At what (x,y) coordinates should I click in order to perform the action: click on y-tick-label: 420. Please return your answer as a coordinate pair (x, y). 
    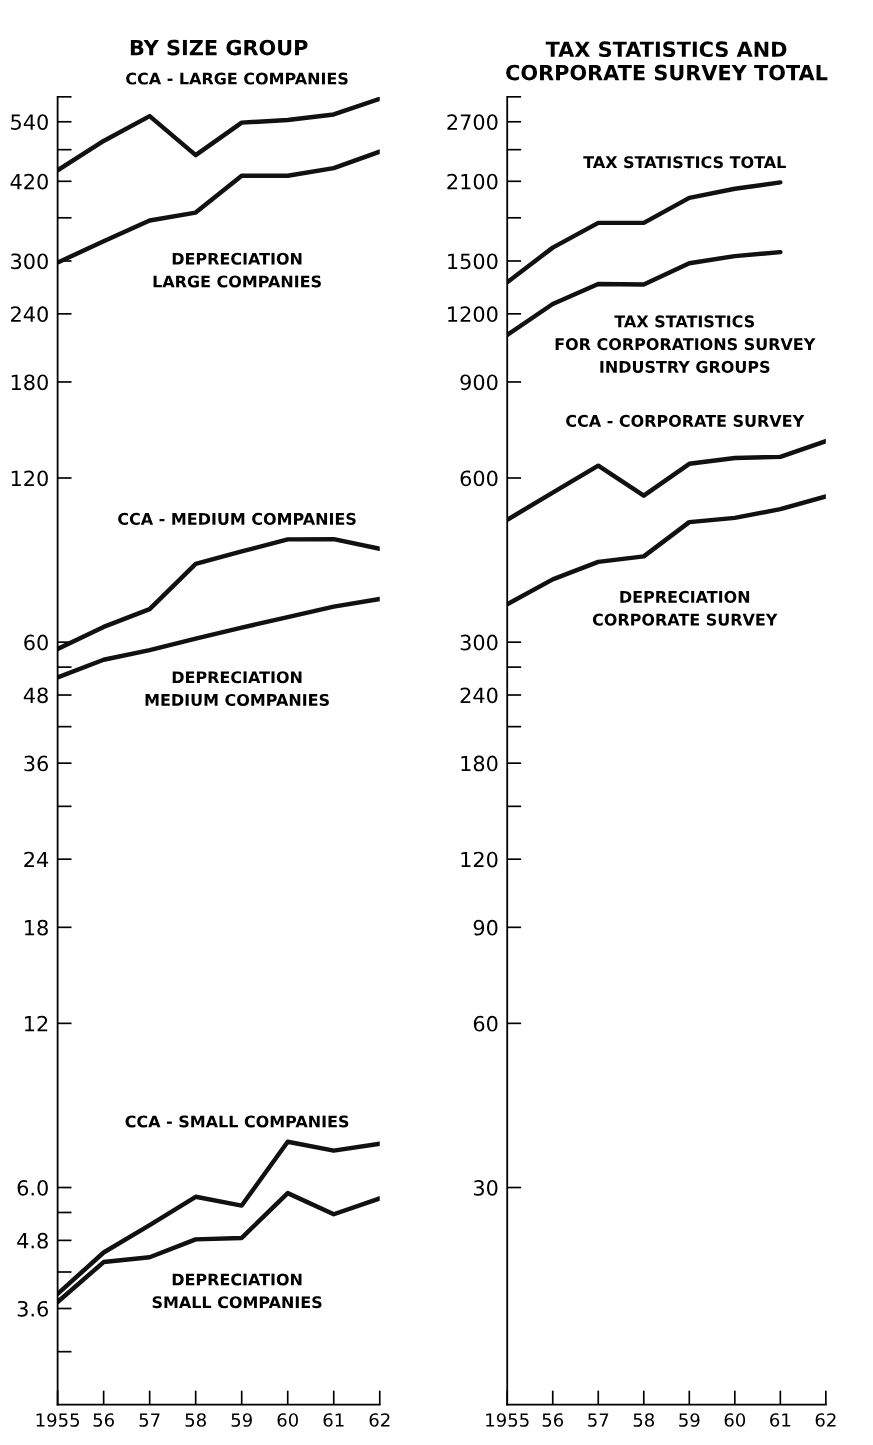
    Looking at the image, I should click on (29, 181).